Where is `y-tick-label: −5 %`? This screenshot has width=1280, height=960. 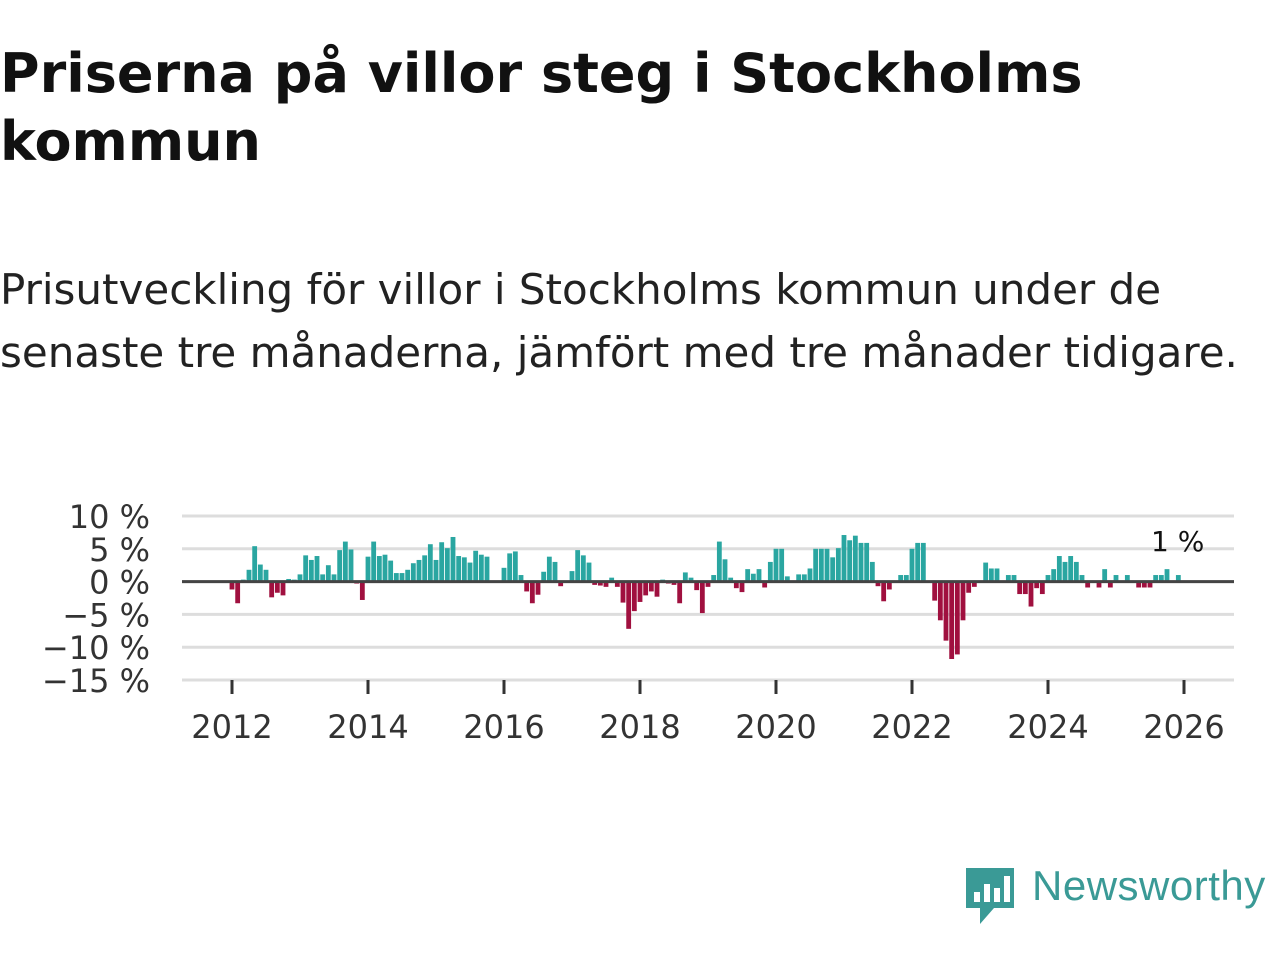
y-tick-label: −5 % is located at coordinates (106, 615).